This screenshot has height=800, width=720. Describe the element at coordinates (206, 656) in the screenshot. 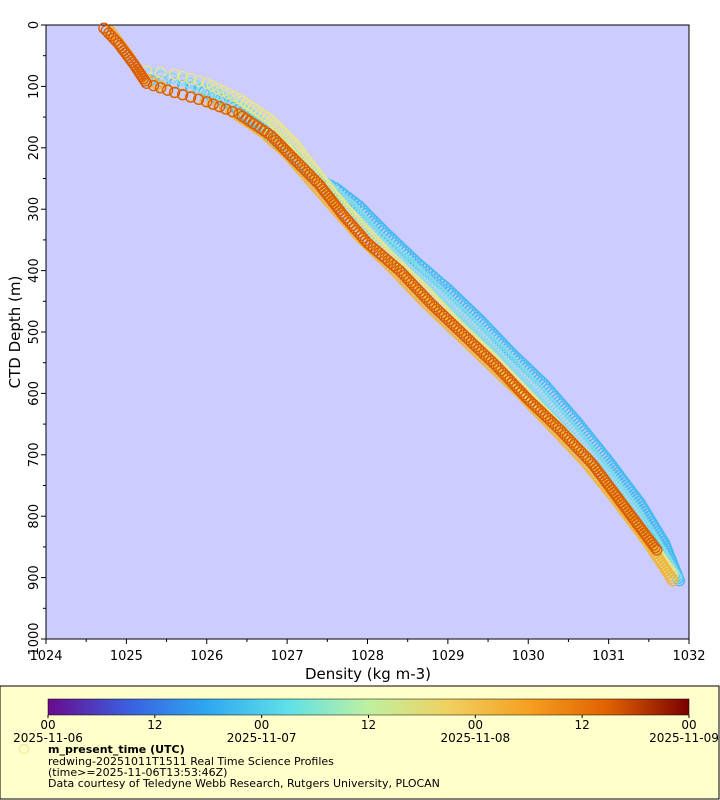

I see `x-tick-label: 1026` at that location.